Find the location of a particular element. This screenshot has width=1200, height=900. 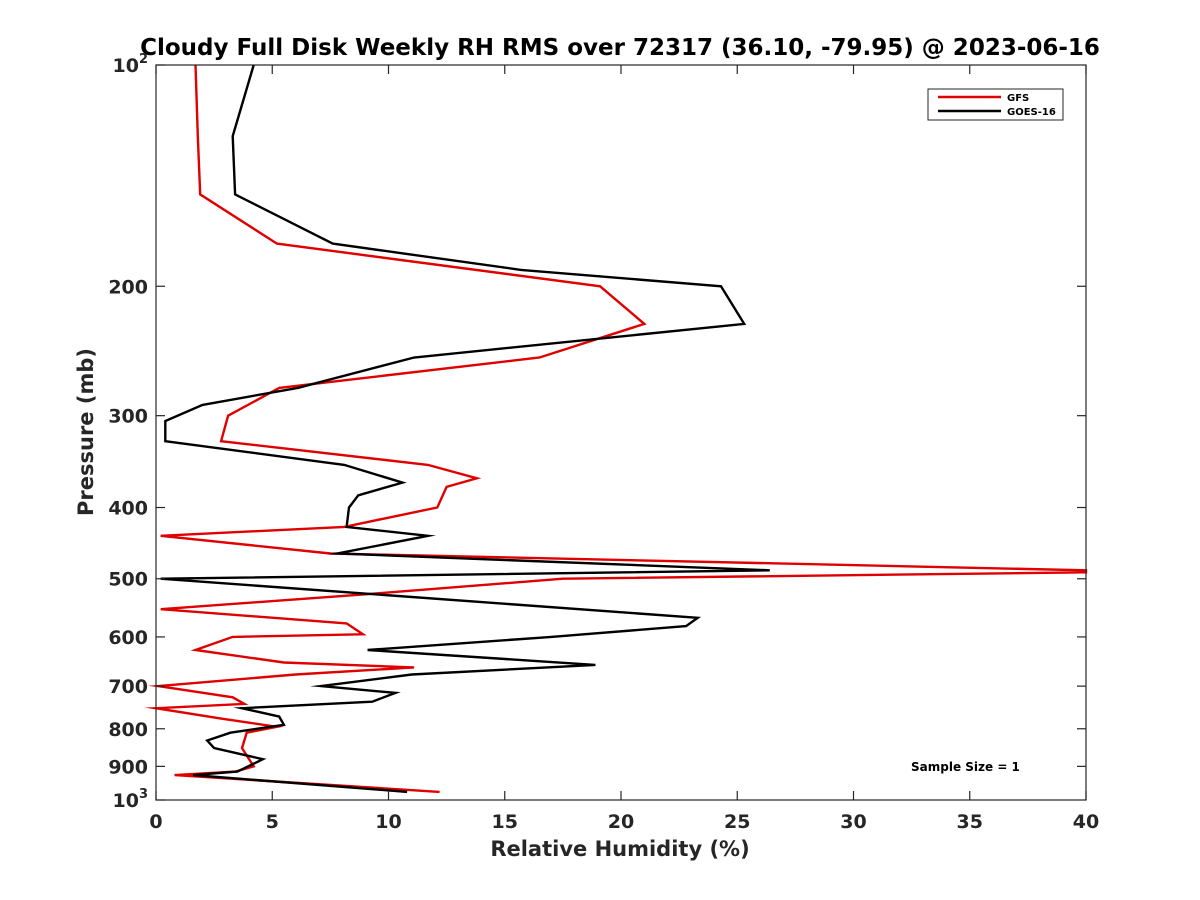

y-tick-label-power: 10² is located at coordinates (131, 64).